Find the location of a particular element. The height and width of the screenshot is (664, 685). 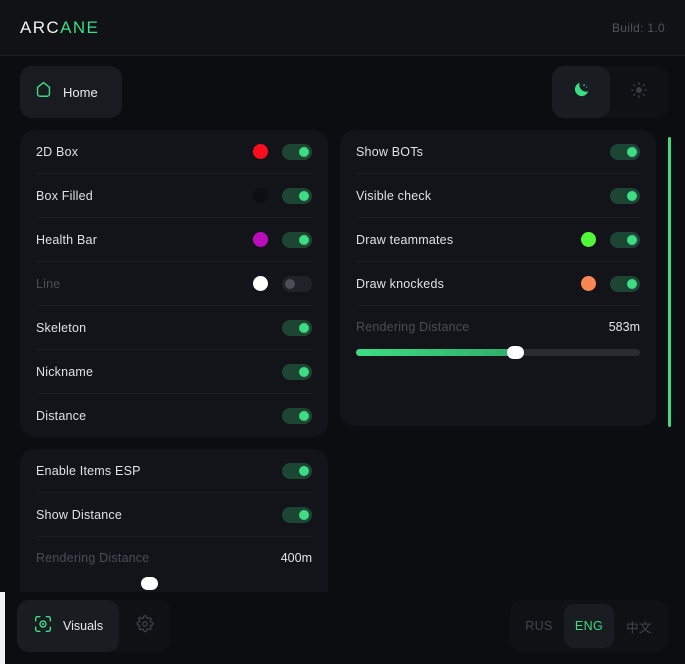

slider-header: Rendering Distance 400m is located at coordinates (174, 558).